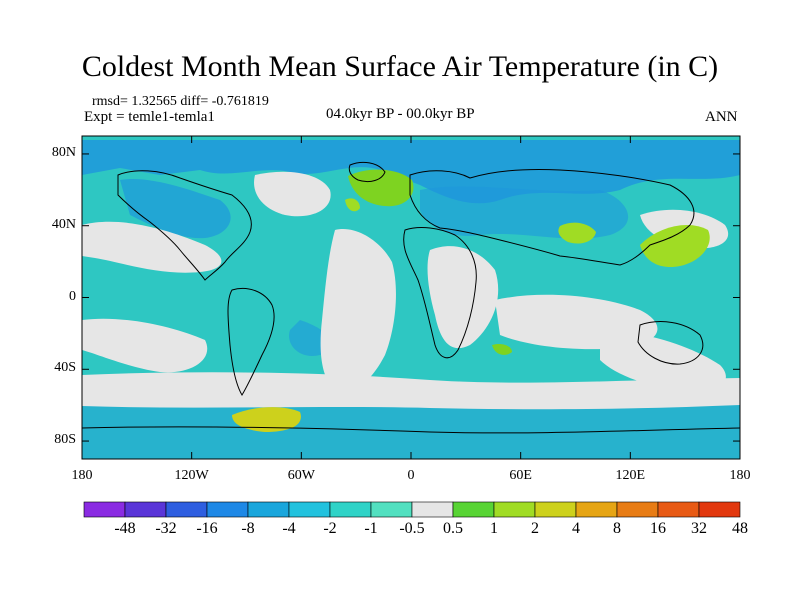  Describe the element at coordinates (63, 152) in the screenshot. I see `lat-tick-label-0: 80N` at that location.